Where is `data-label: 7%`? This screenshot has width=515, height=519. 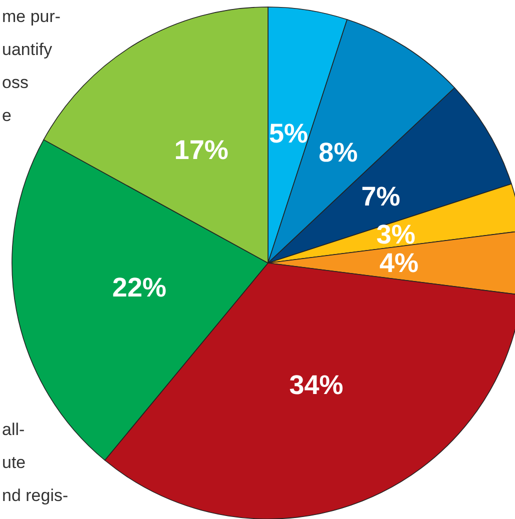 data-label: 7% is located at coordinates (380, 196).